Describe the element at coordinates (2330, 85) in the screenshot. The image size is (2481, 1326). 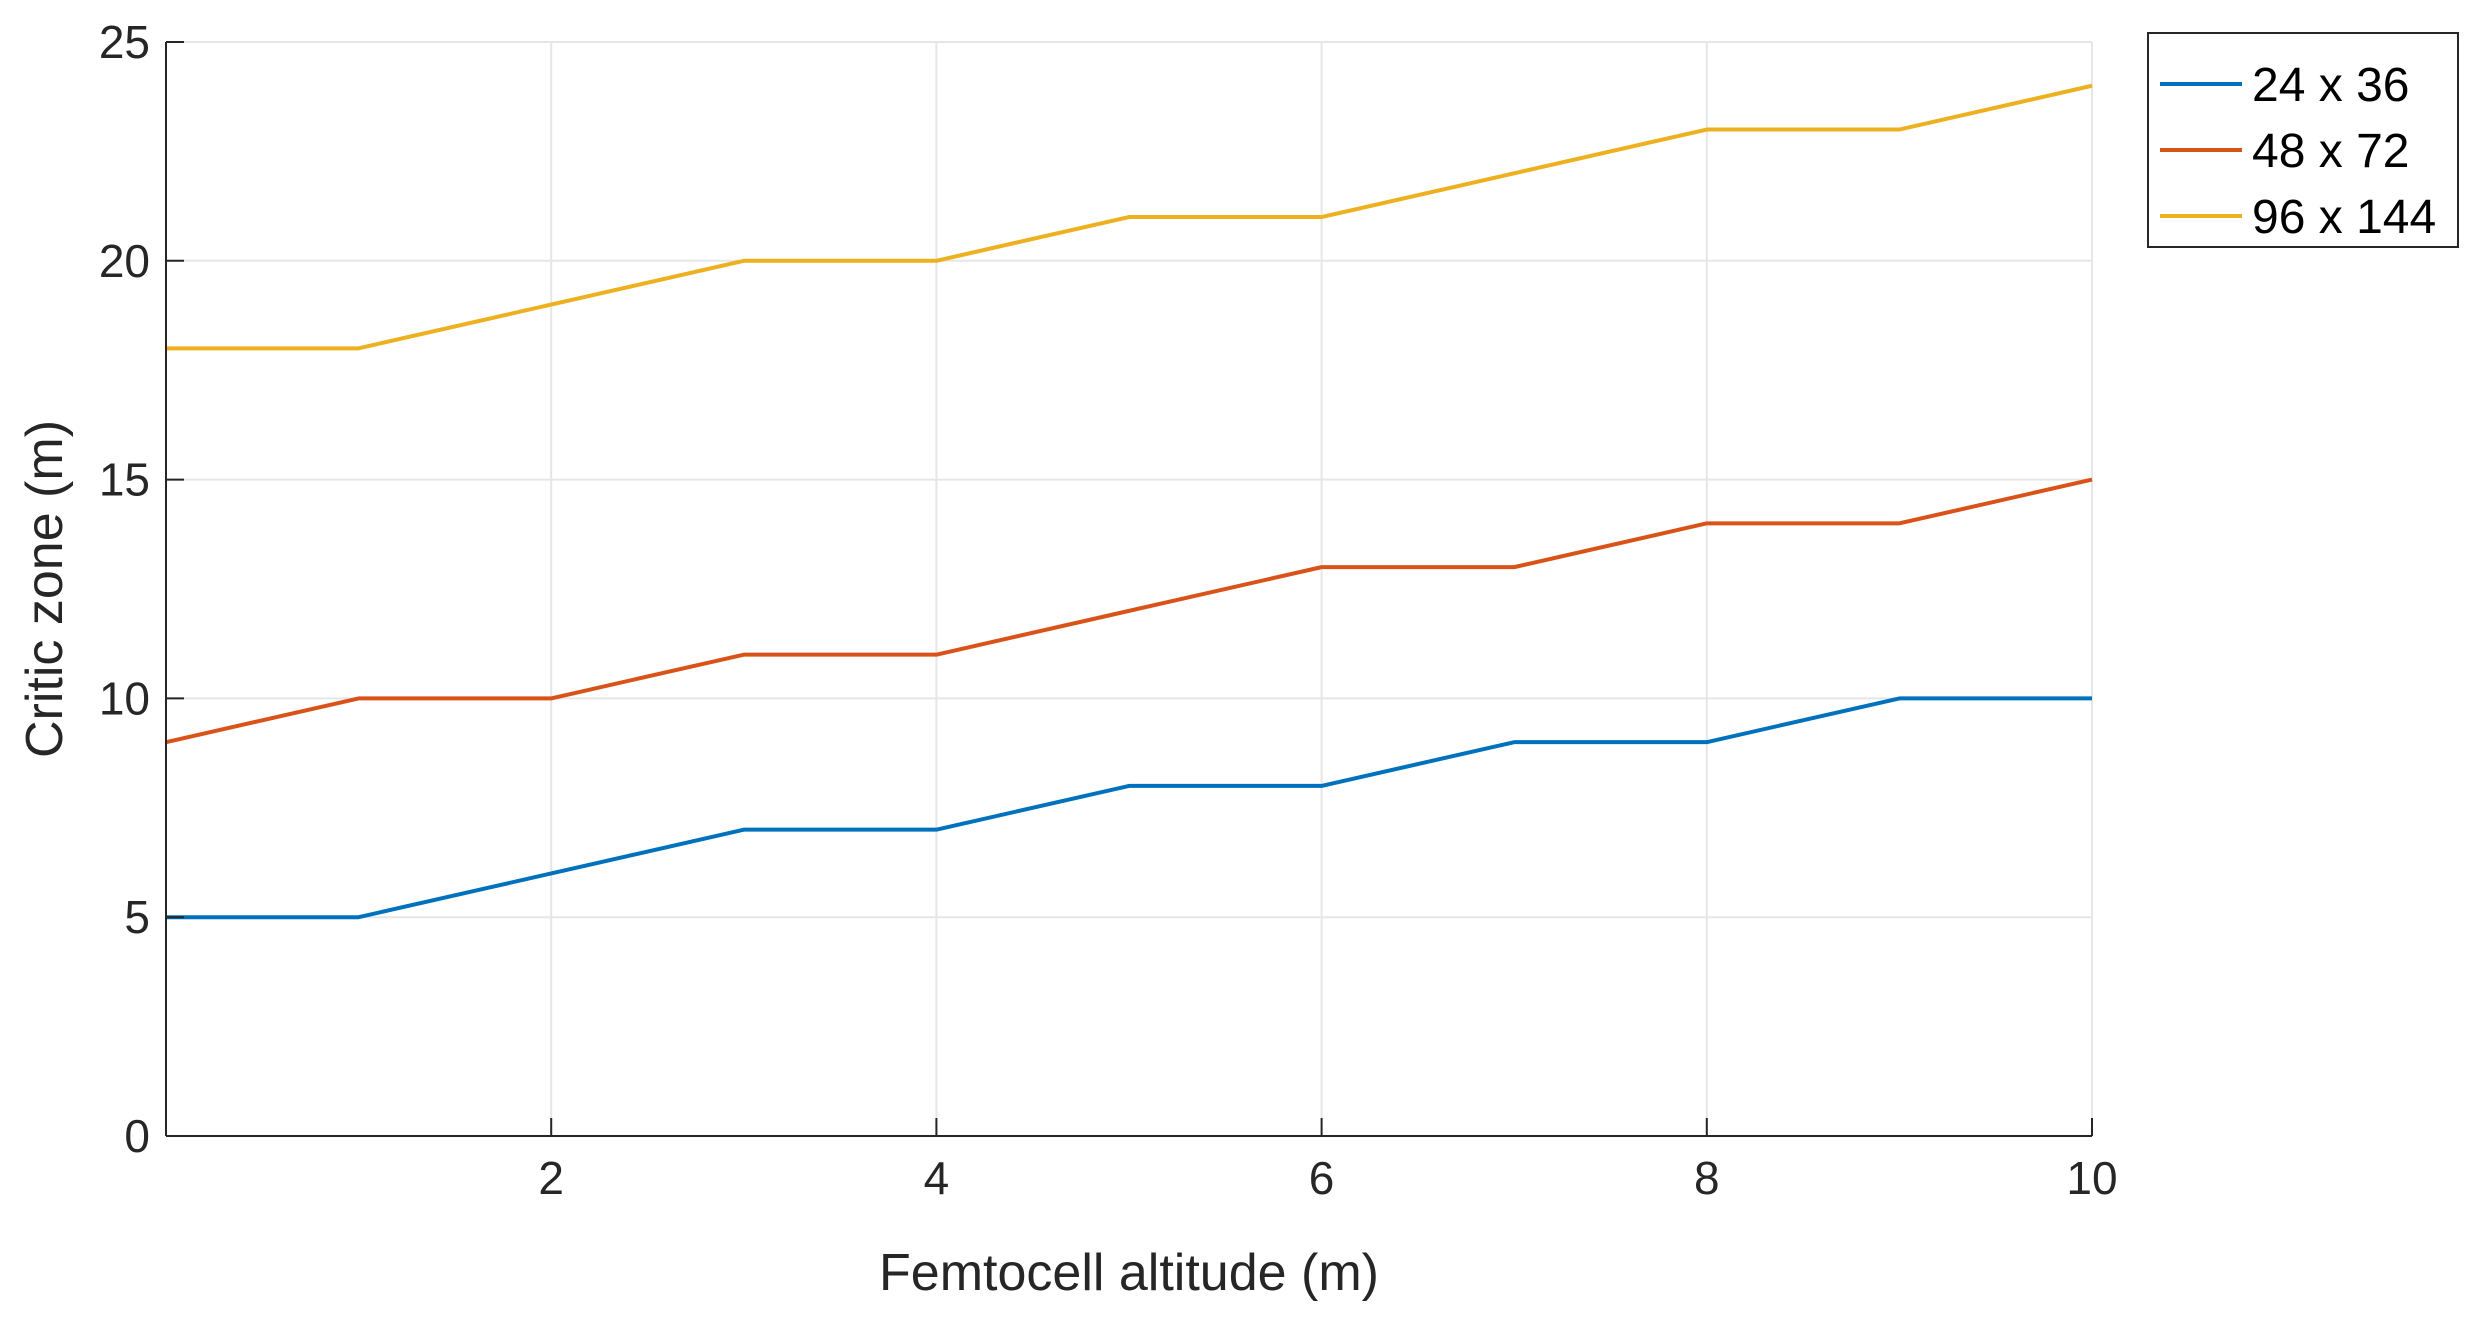
I see `legend-label-1: 24 x 36` at that location.